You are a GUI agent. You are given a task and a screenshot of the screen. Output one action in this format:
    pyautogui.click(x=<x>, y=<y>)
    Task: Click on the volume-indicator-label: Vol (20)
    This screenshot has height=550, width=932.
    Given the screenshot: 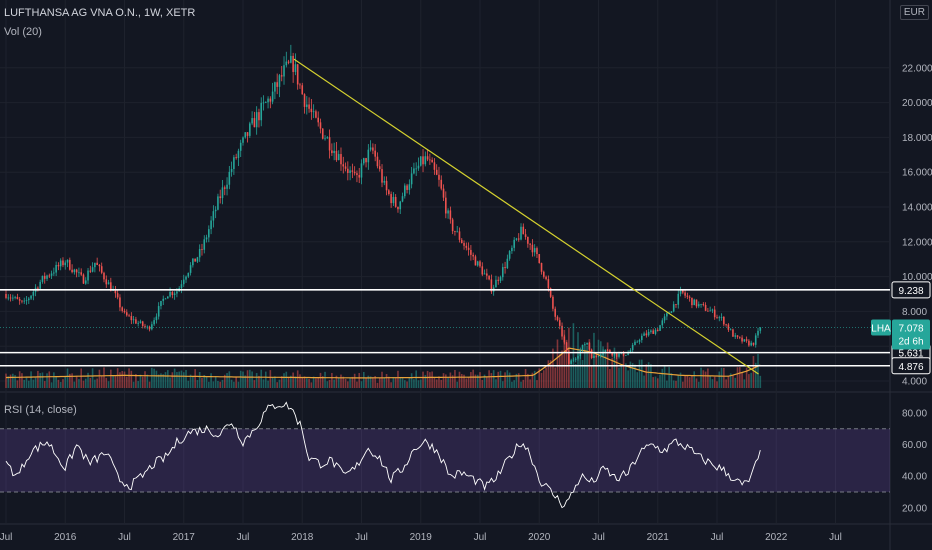 What is the action you would take?
    pyautogui.click(x=23, y=32)
    